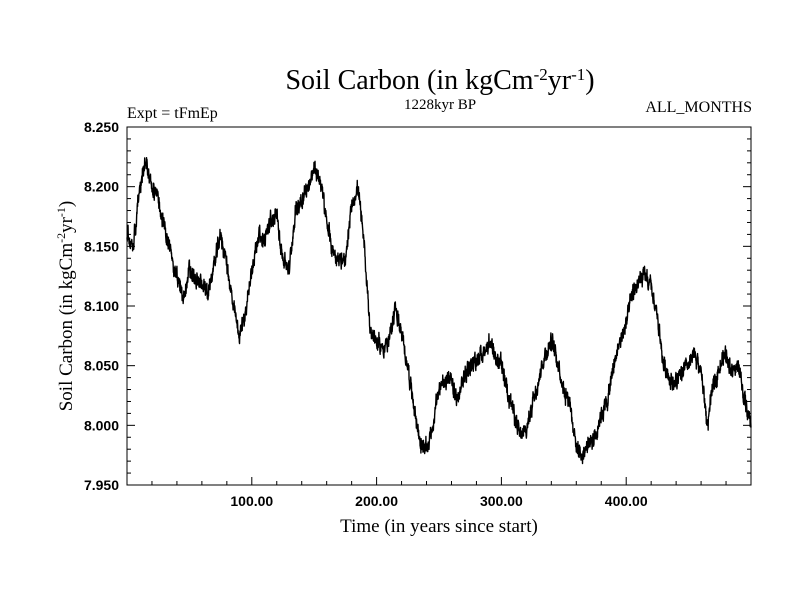 The image size is (800, 600). I want to click on experiment-label: Expt = tFmEp, so click(172, 113).